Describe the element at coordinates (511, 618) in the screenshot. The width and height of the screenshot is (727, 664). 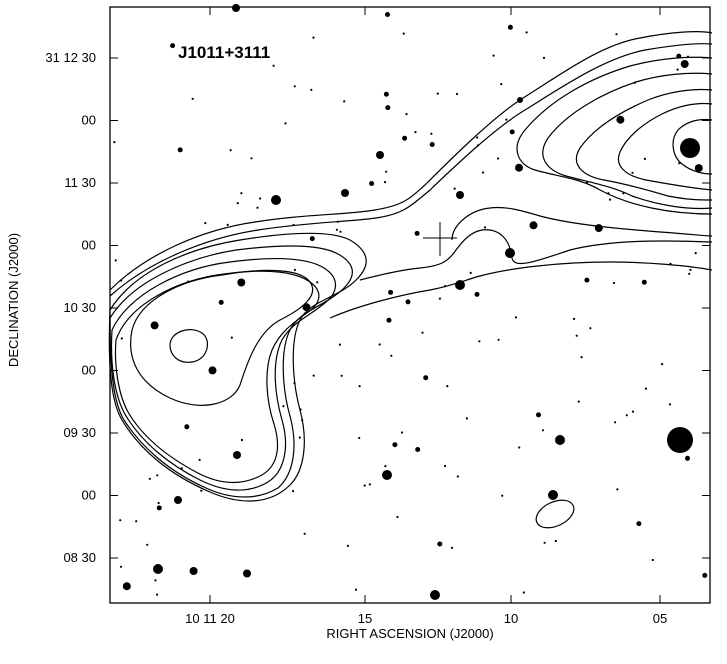
I see `x-tick-label: 10` at that location.